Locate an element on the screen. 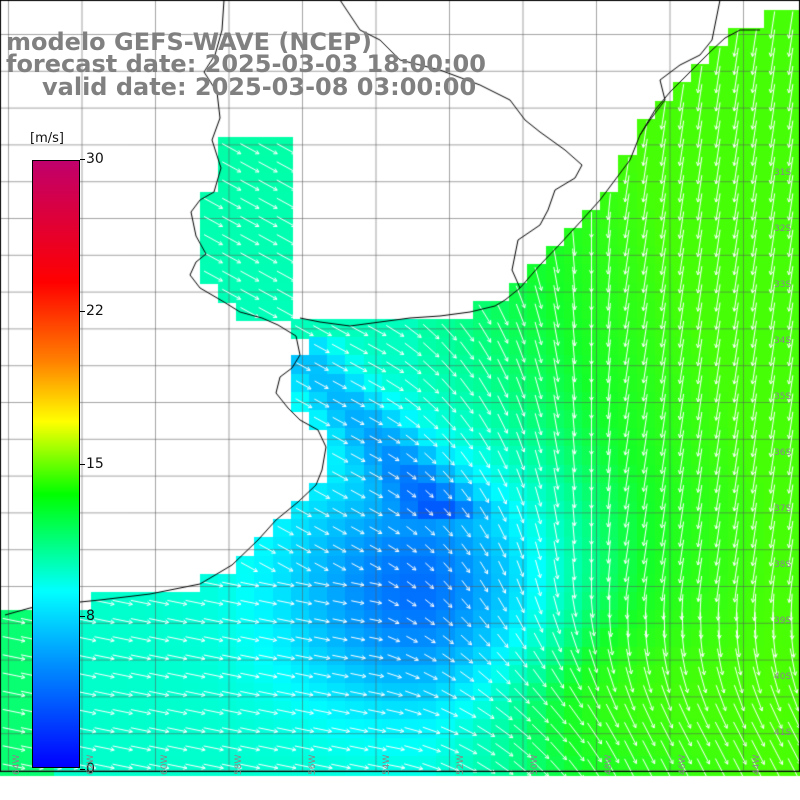 The image size is (800, 800). colorbar-tick-15: 15 is located at coordinates (92, 464).